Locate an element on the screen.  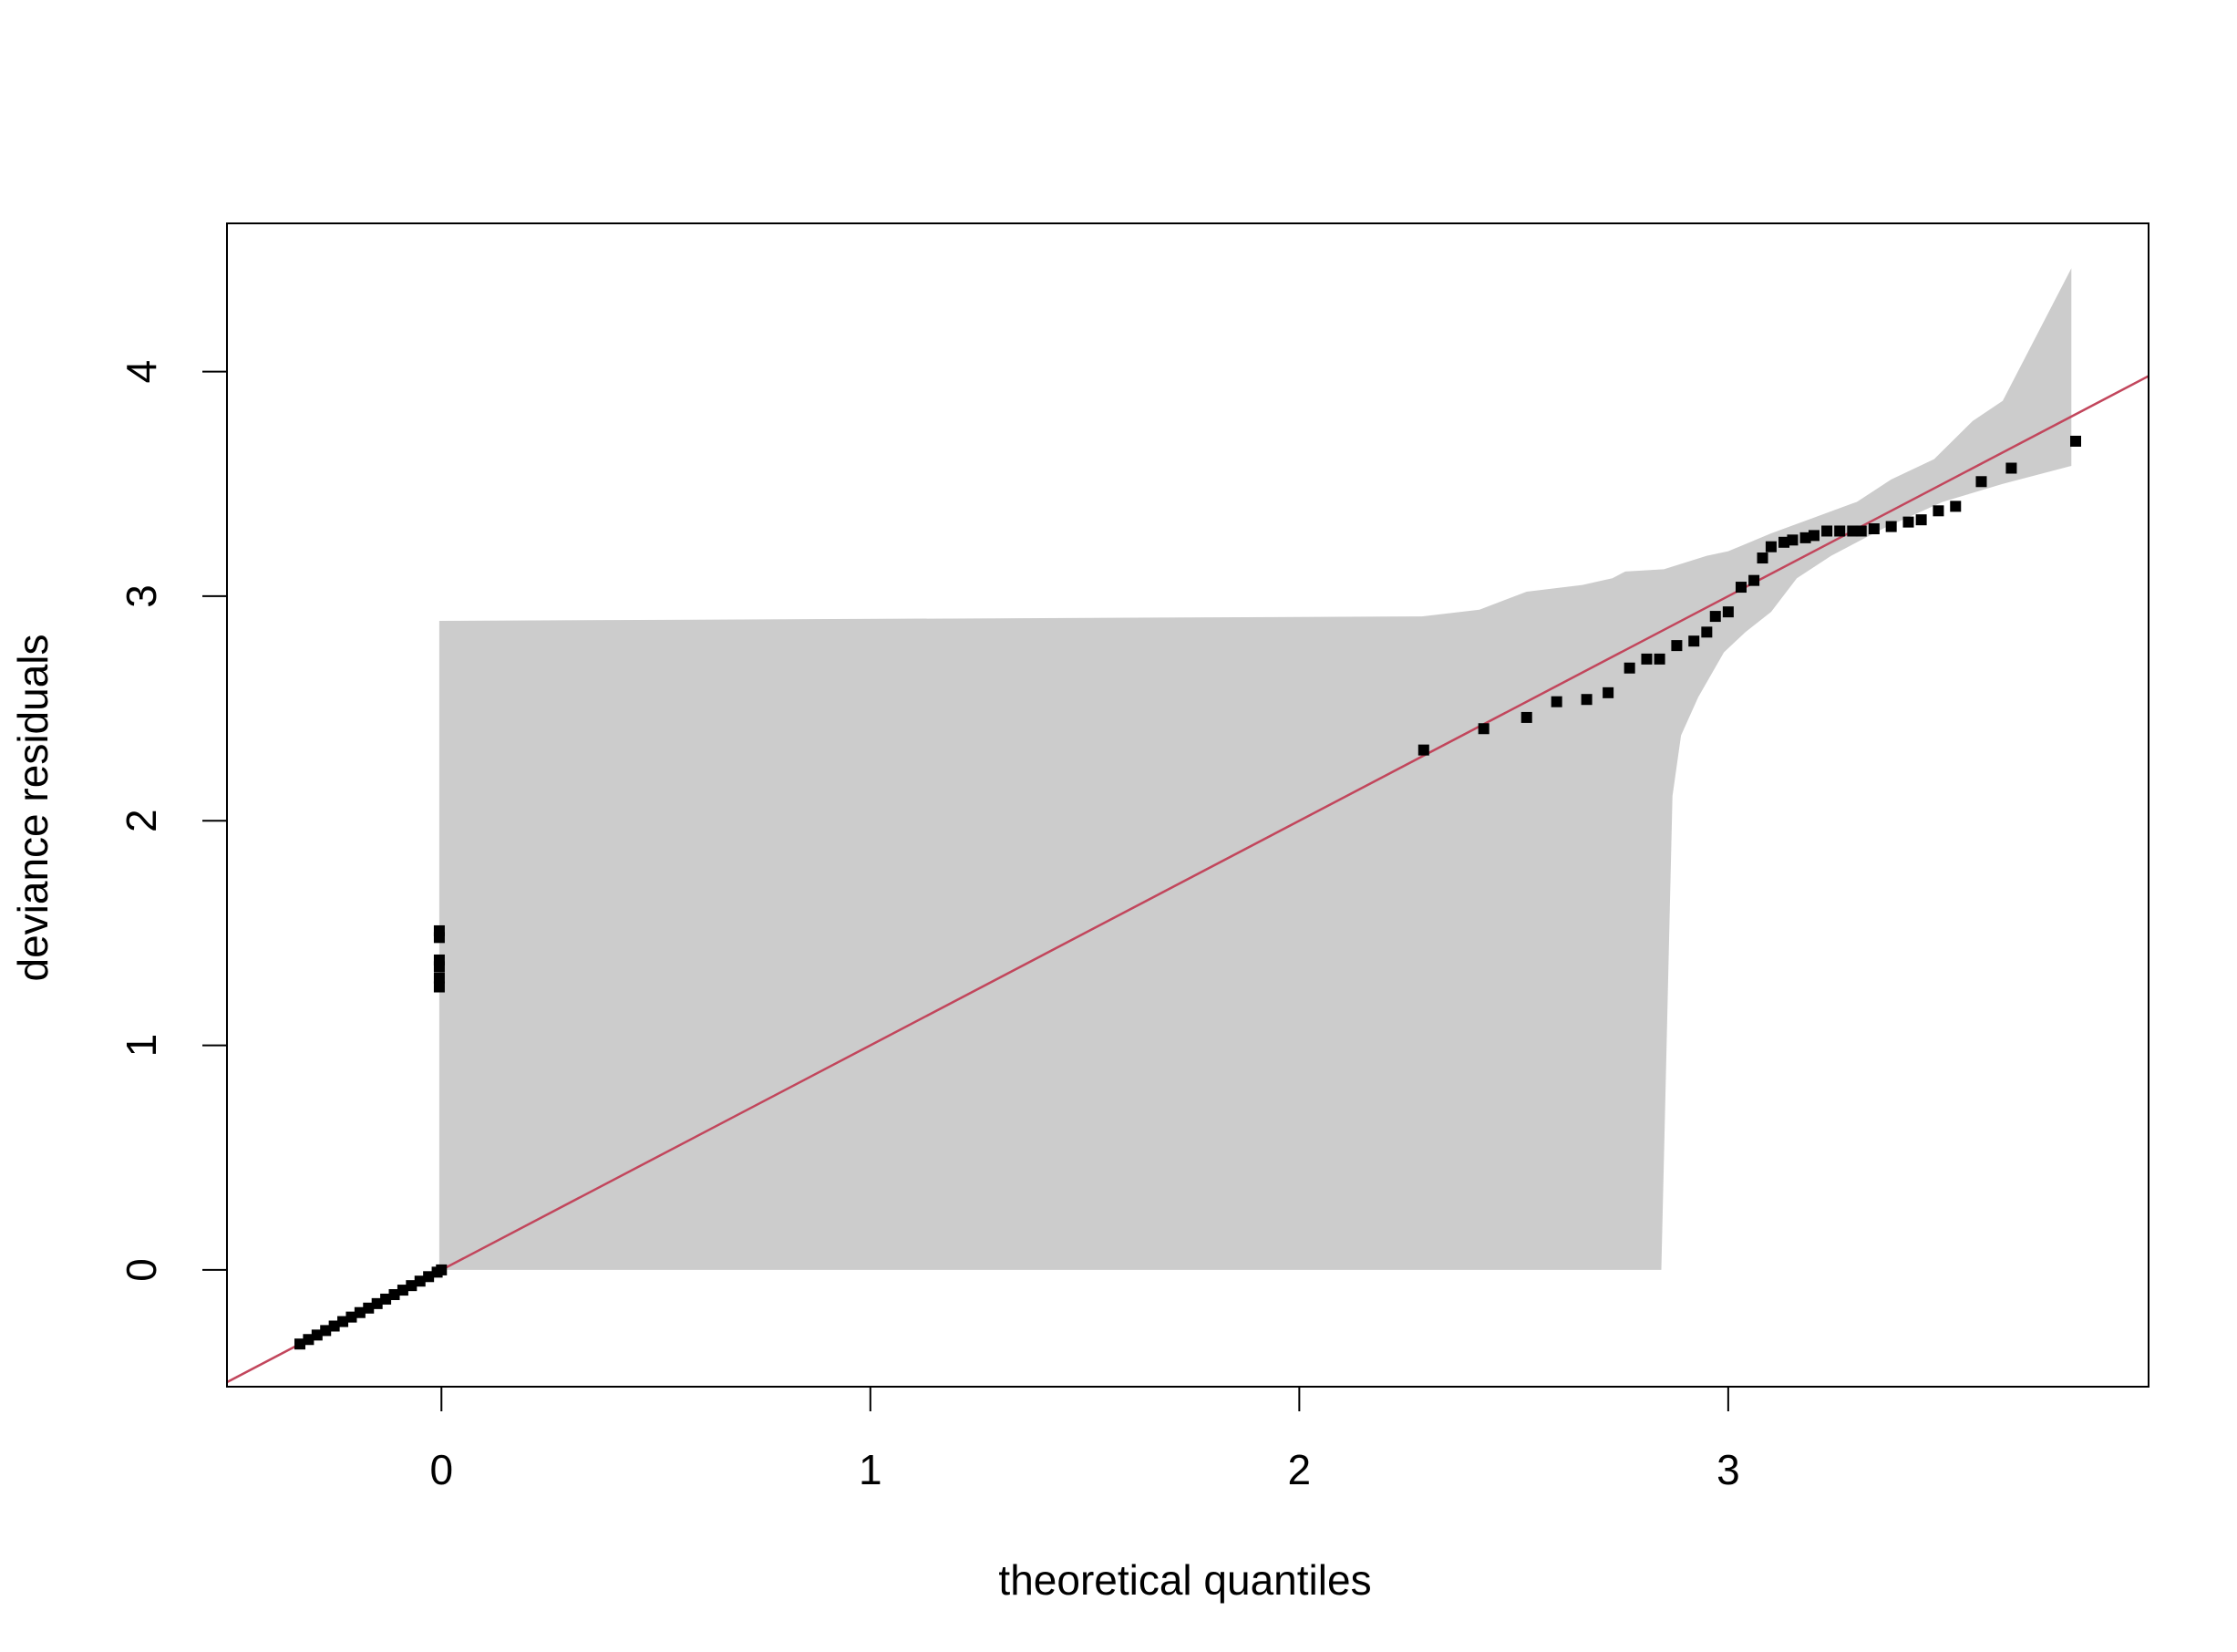
y-tick-label: 3 is located at coordinates (141, 596).